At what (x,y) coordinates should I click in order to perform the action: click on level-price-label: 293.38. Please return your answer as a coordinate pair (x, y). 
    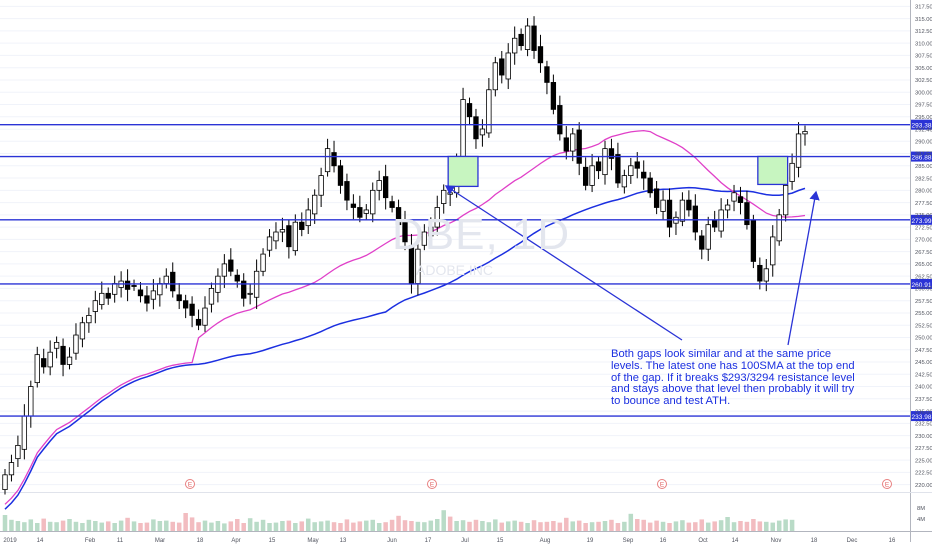
    Looking at the image, I should click on (922, 126).